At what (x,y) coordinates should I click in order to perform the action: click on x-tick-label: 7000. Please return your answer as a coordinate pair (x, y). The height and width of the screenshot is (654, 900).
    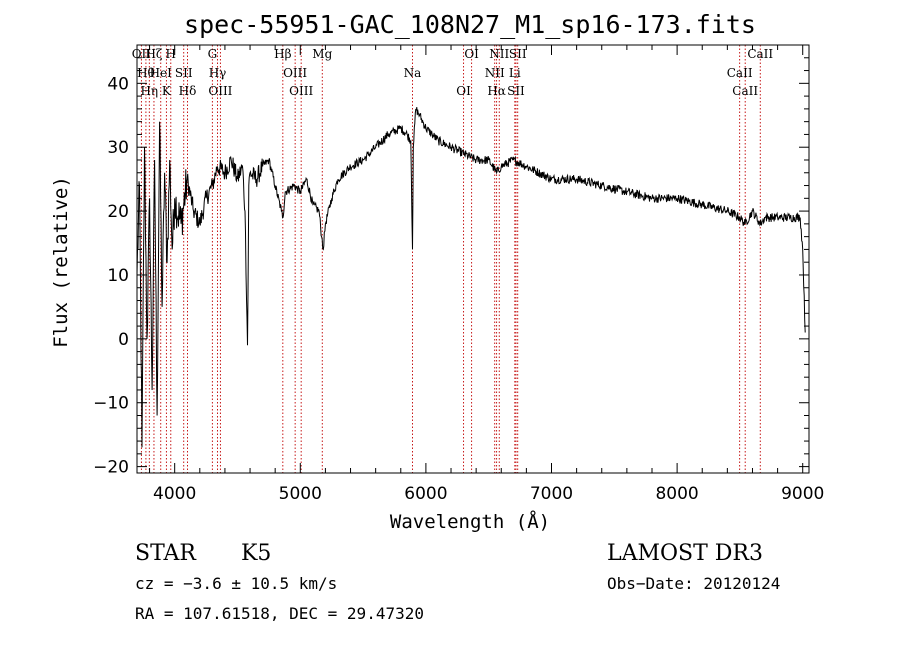
    Looking at the image, I should click on (551, 494).